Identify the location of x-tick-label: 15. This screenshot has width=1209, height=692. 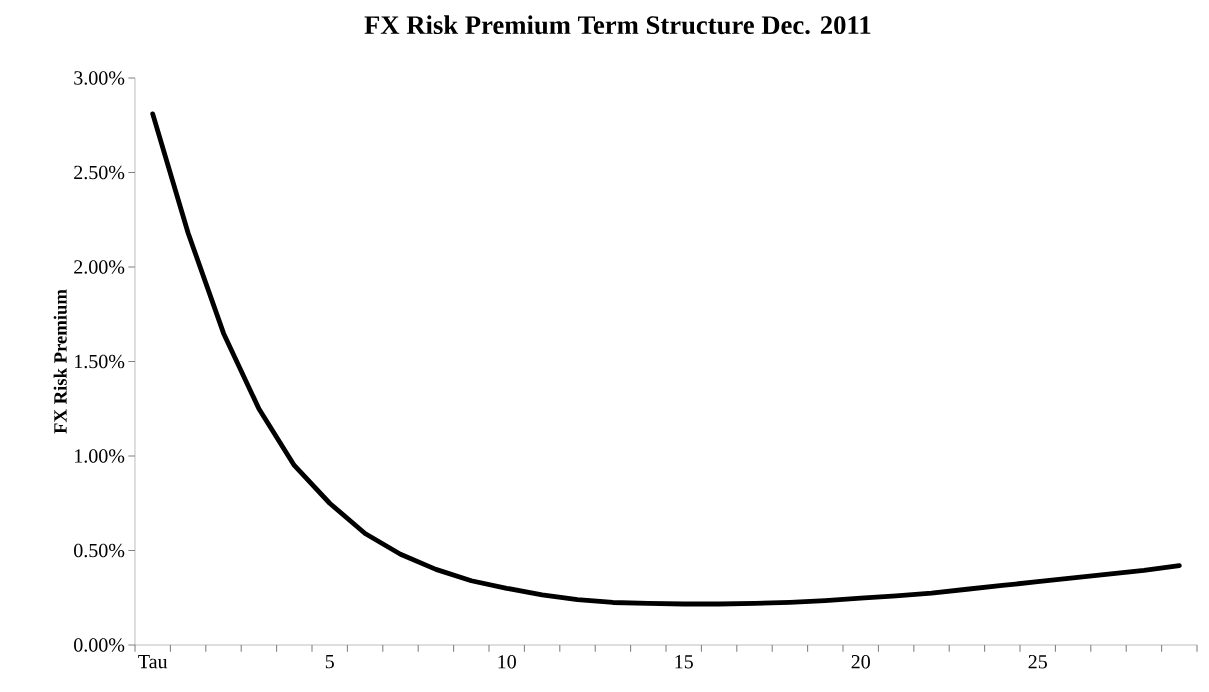
(684, 662).